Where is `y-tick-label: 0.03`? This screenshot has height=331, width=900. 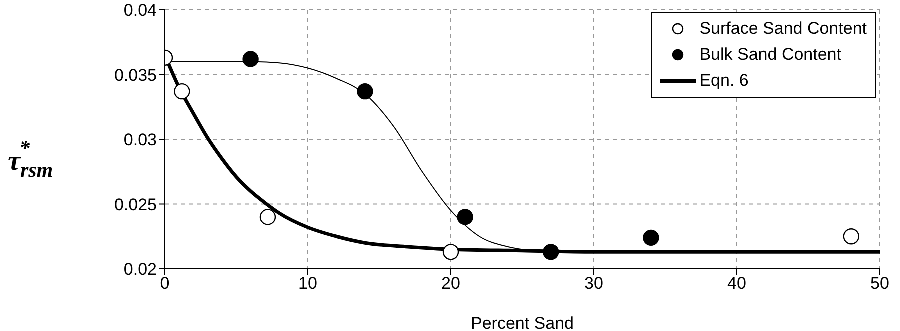
y-tick-label: 0.03 is located at coordinates (140, 140).